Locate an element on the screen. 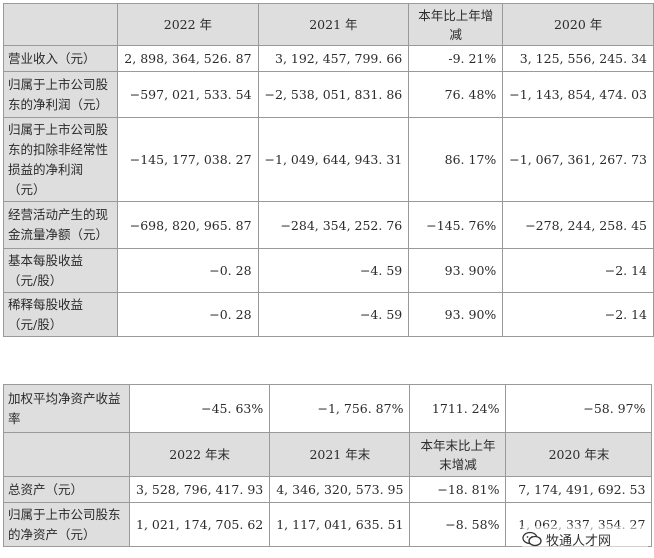 This screenshot has height=558, width=654. cell-2022: 2, 898, 364, 526. 87 is located at coordinates (188, 58).